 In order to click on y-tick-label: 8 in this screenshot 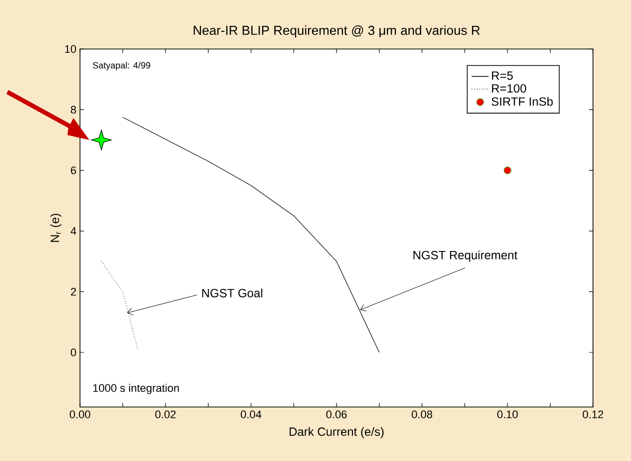, I will do `click(73, 110)`.